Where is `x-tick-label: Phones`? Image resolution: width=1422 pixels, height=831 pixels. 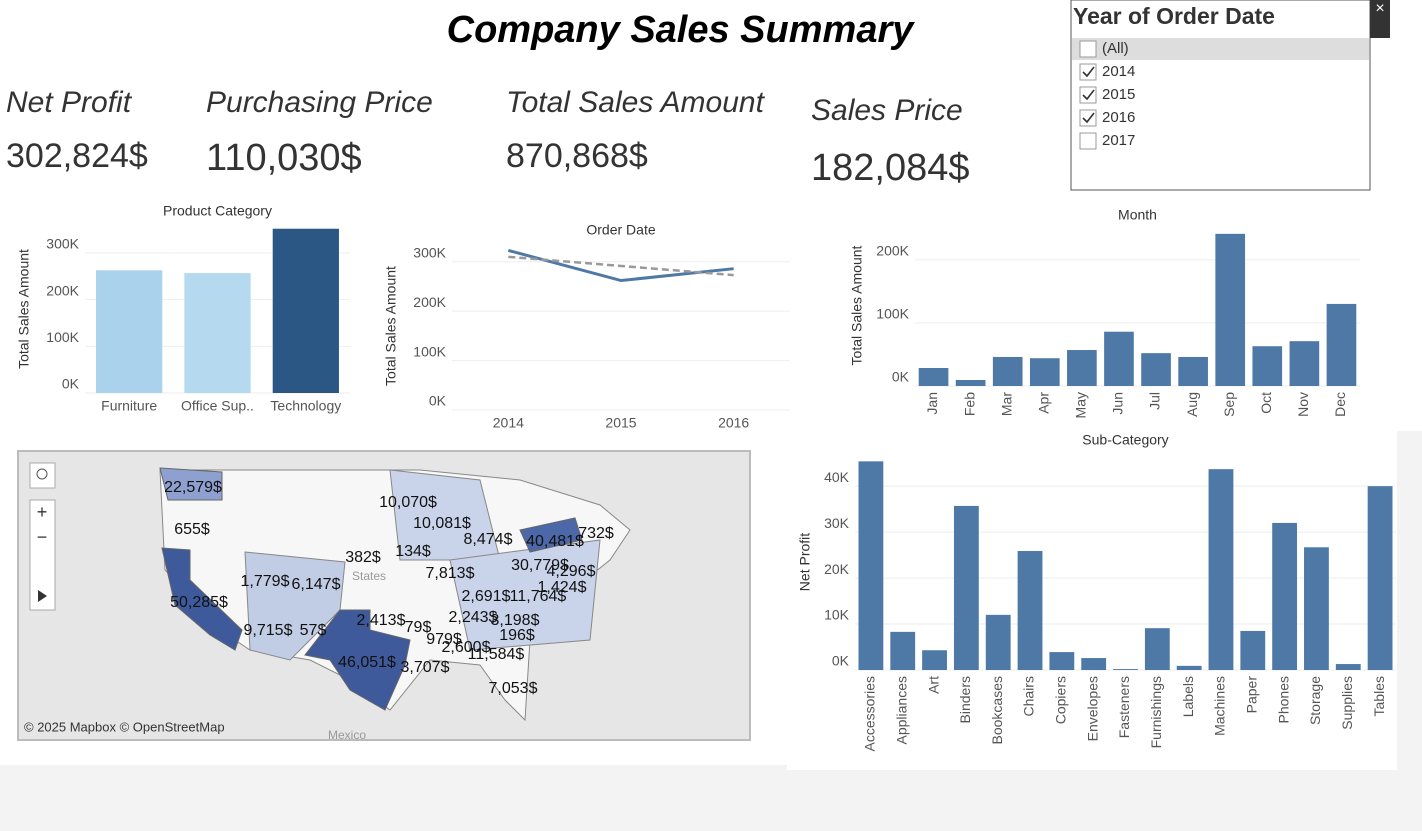
x-tick-label: Phones is located at coordinates (1283, 699).